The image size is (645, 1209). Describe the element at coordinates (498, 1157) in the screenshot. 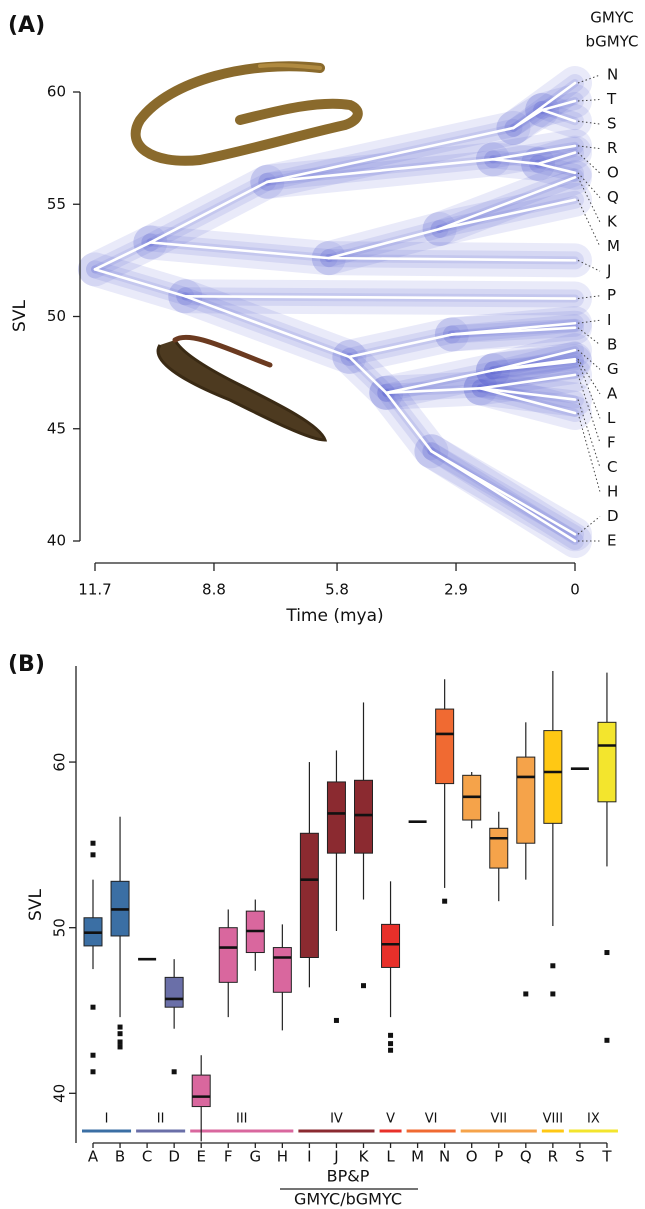

I see `x-tick-label: P` at that location.